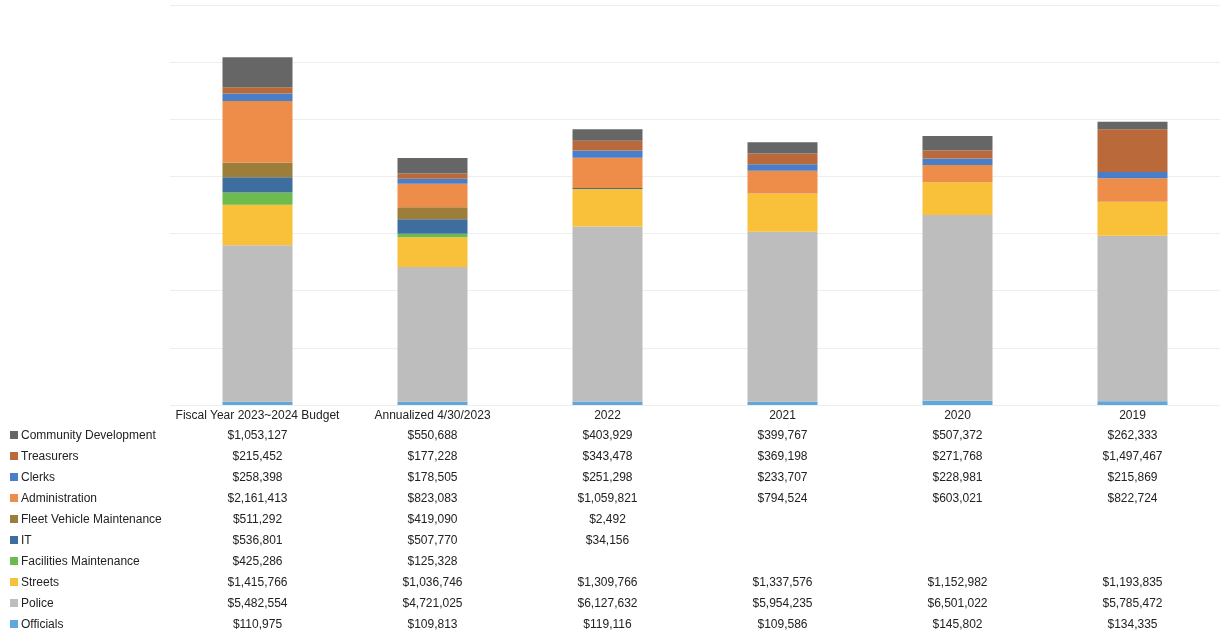  What do you see at coordinates (432, 477) in the screenshot?
I see `data-label: $178,505` at bounding box center [432, 477].